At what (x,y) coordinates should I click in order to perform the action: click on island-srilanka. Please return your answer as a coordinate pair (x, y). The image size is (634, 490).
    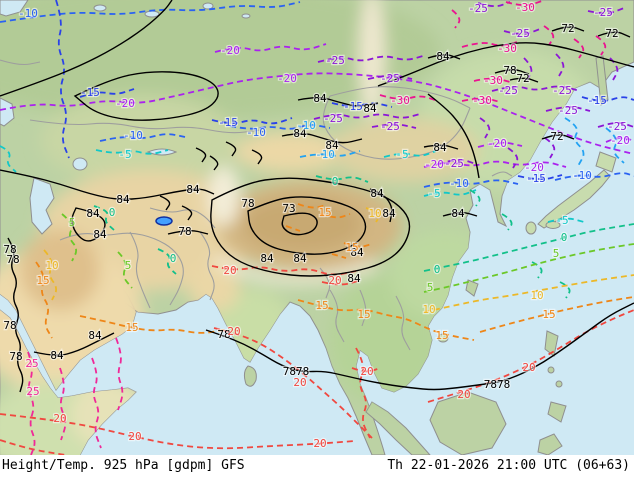
    Looking at the image, I should click on (250, 376).